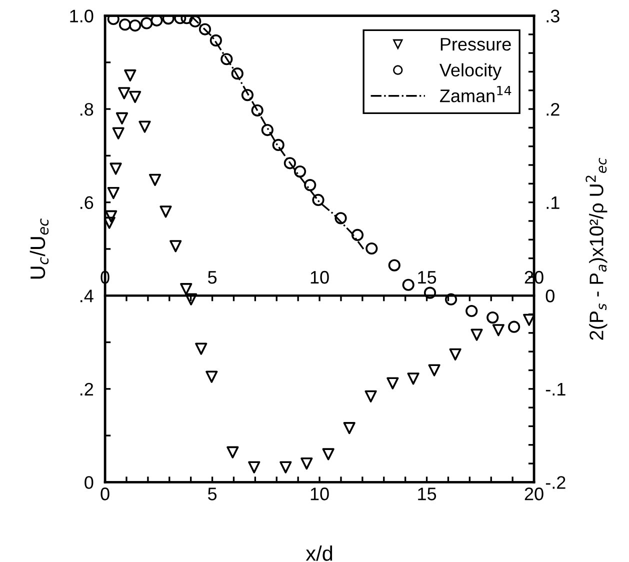 The height and width of the screenshot is (562, 629). What do you see at coordinates (427, 494) in the screenshot?
I see `x-tick-label: 15` at bounding box center [427, 494].